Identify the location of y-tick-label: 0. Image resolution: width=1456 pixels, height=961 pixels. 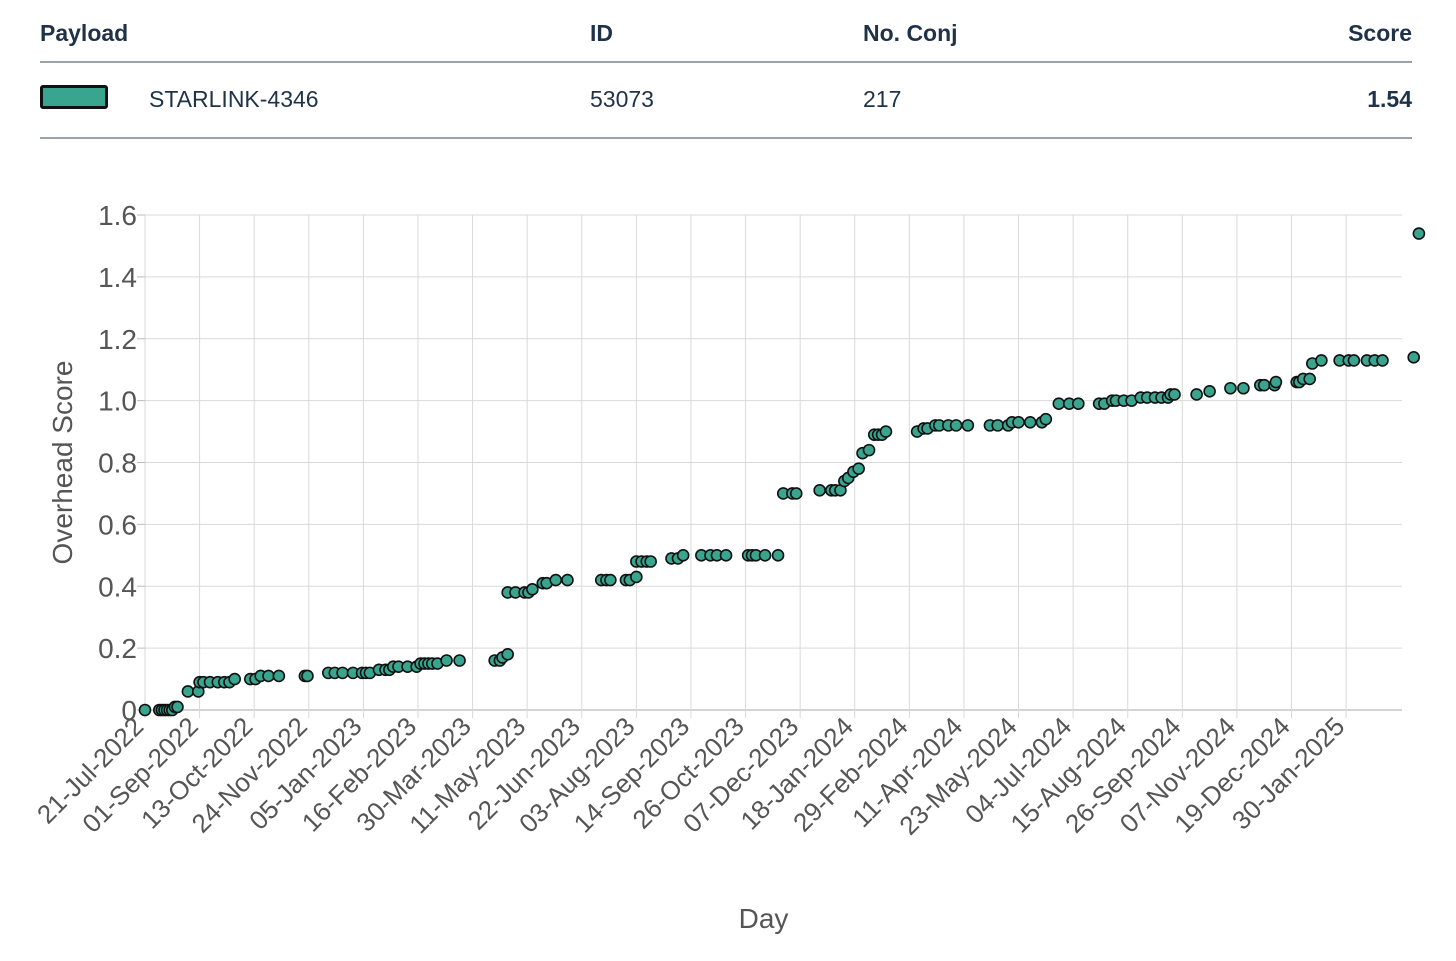
(129, 710).